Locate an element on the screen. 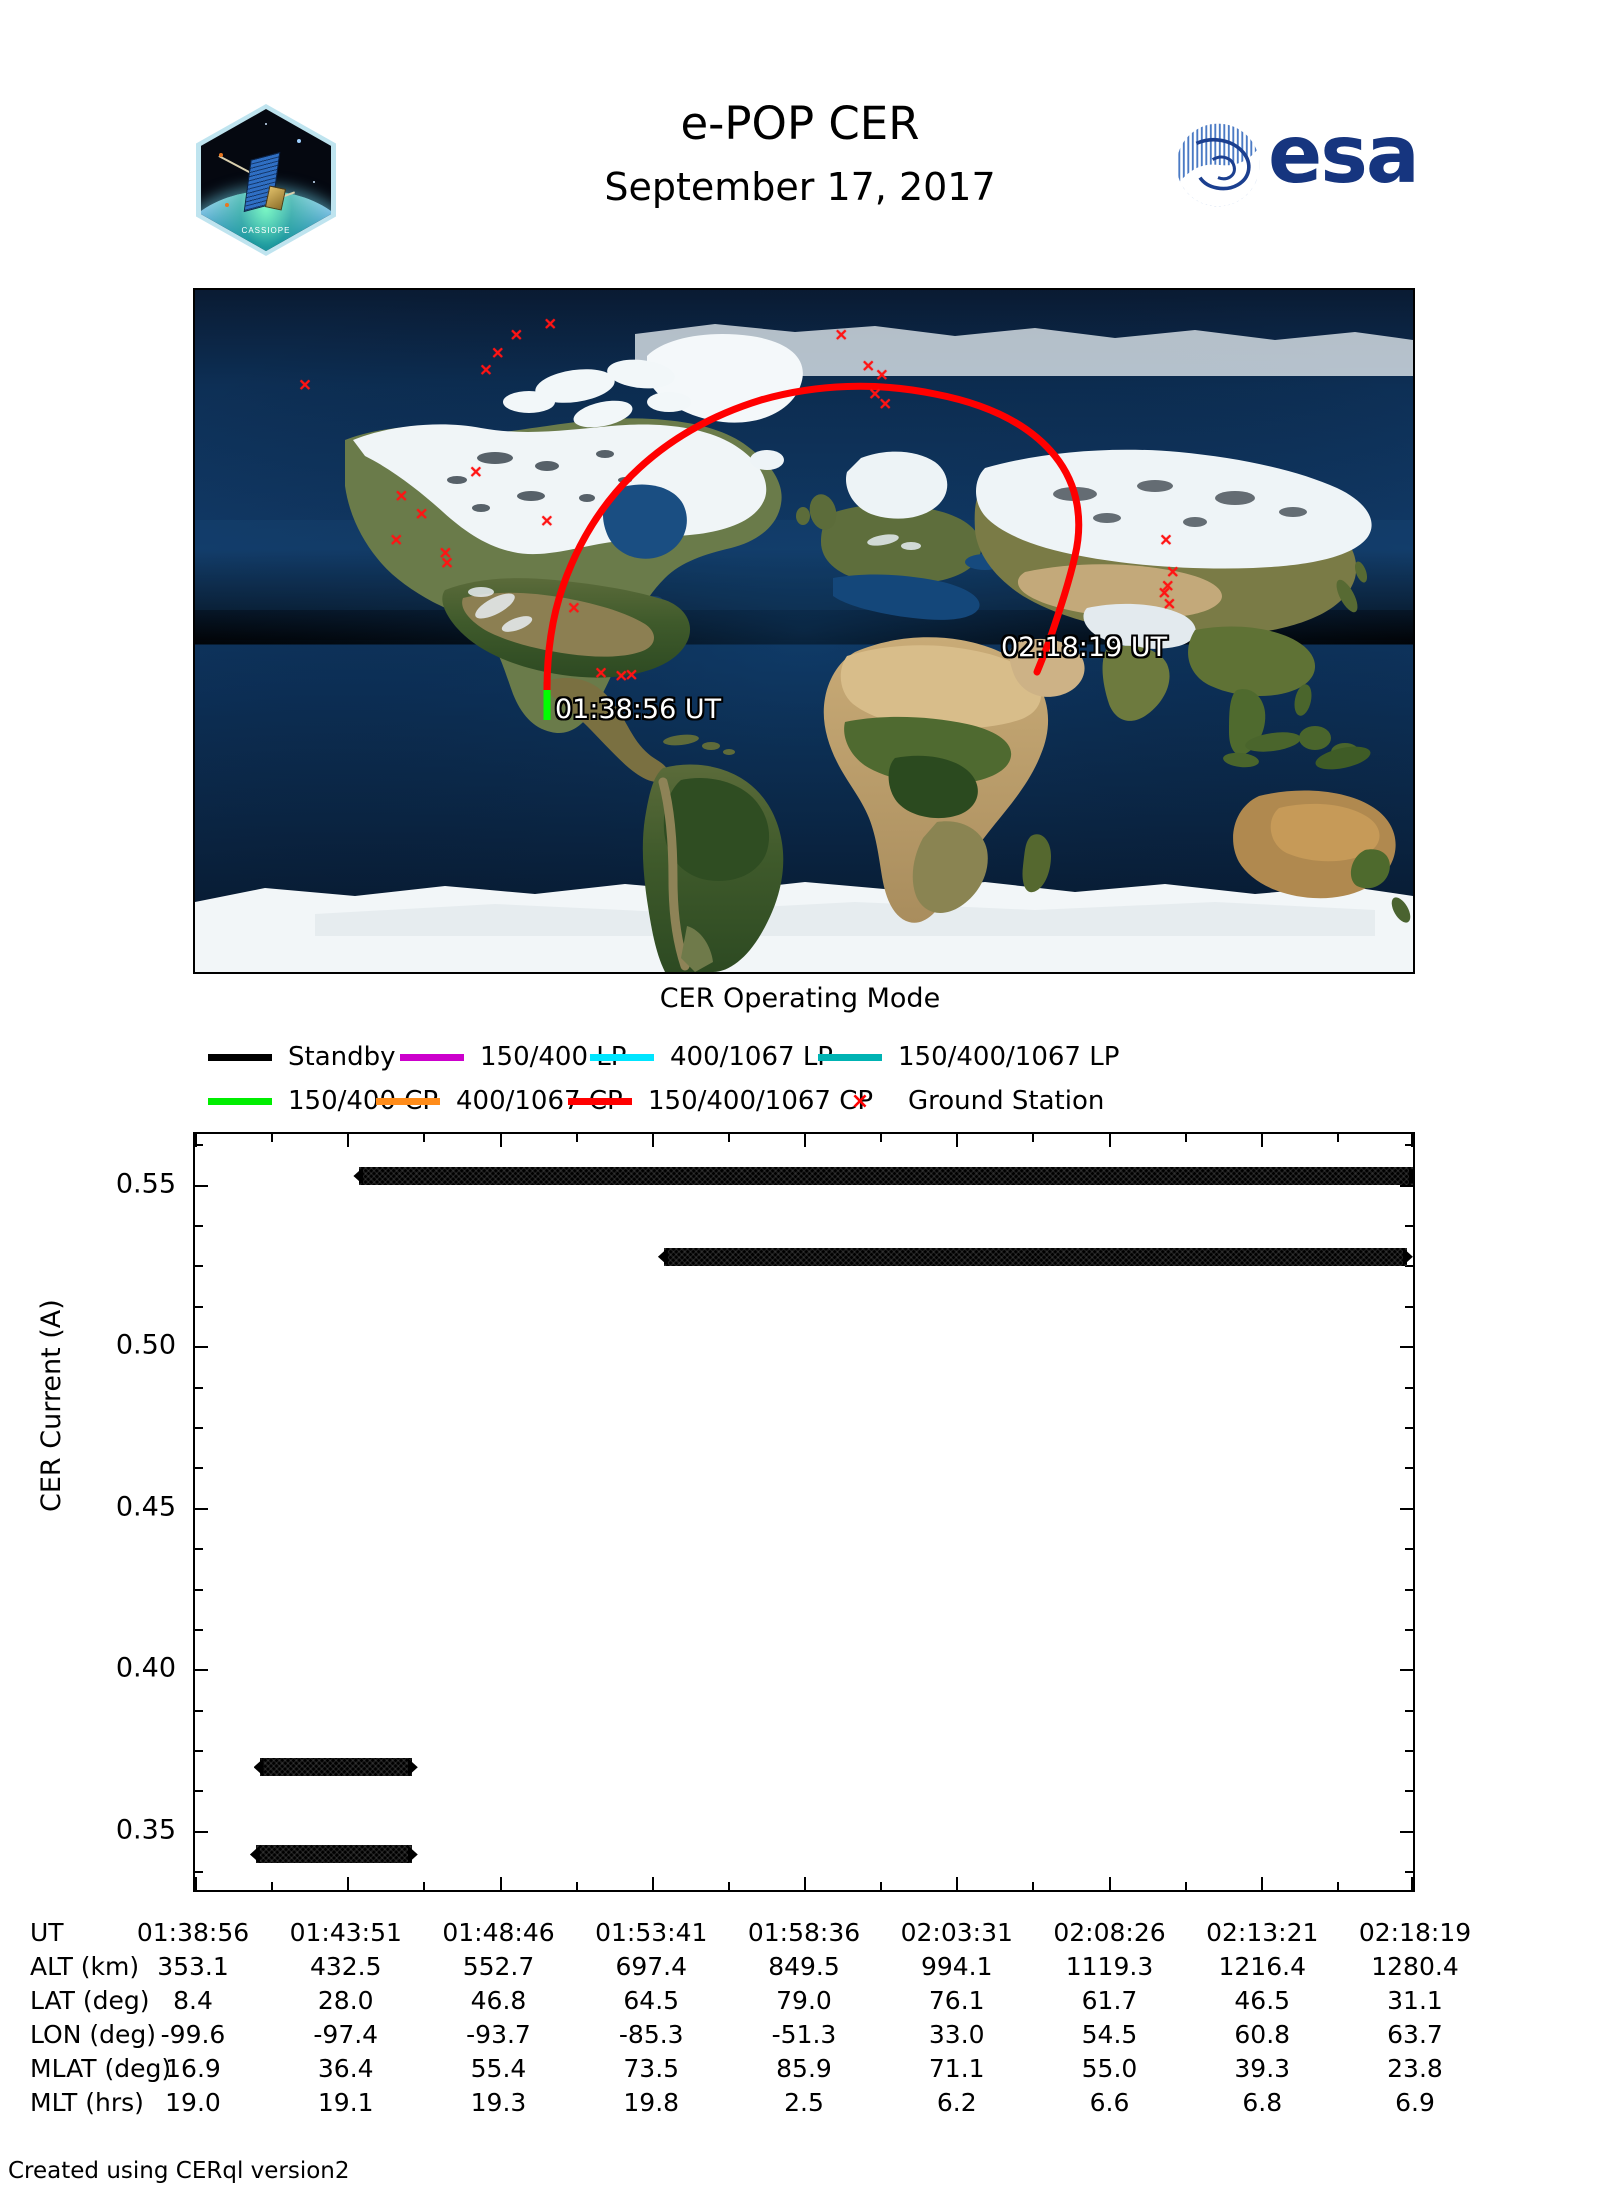  table-cell: 46.8 is located at coordinates (498, 2000).